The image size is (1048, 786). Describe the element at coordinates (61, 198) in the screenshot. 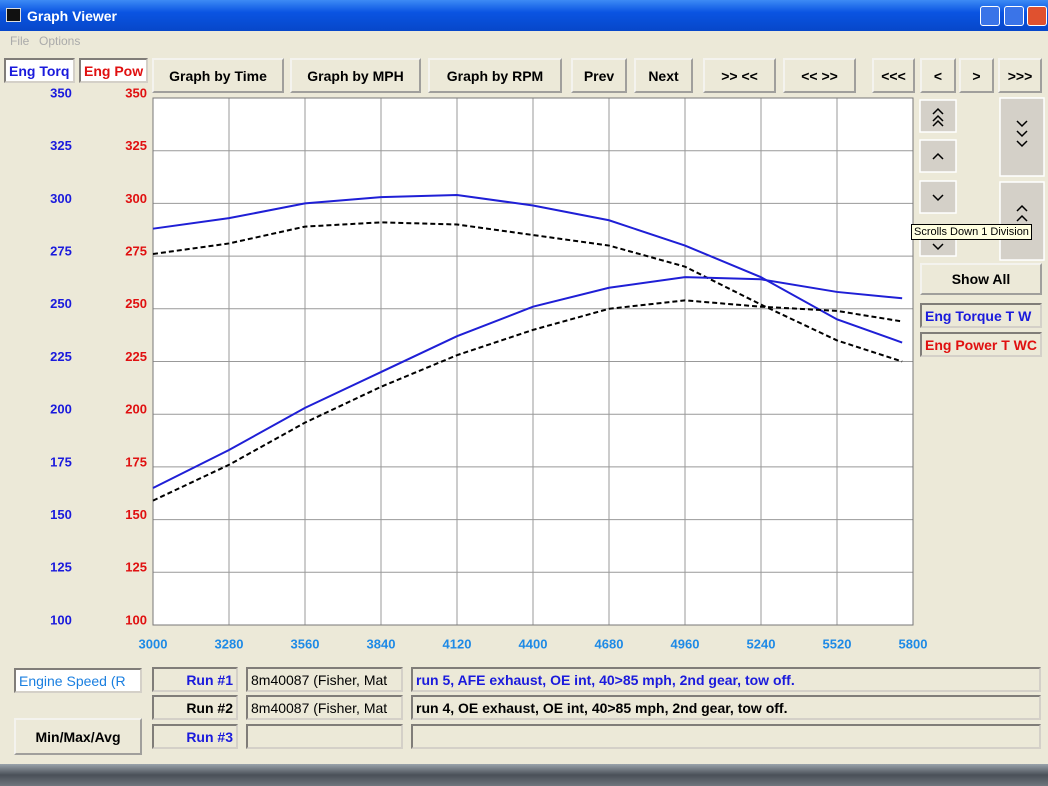

I see `y-tick-label: 300` at that location.